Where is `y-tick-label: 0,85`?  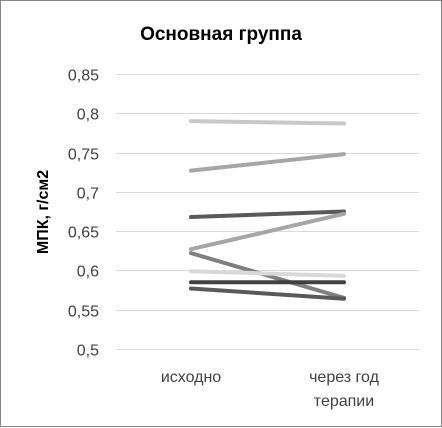
y-tick-label: 0,85 is located at coordinates (83, 76).